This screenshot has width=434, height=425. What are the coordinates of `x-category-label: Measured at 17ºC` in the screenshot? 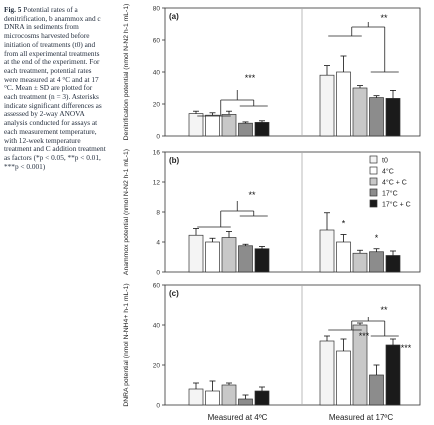 It's located at (361, 417).